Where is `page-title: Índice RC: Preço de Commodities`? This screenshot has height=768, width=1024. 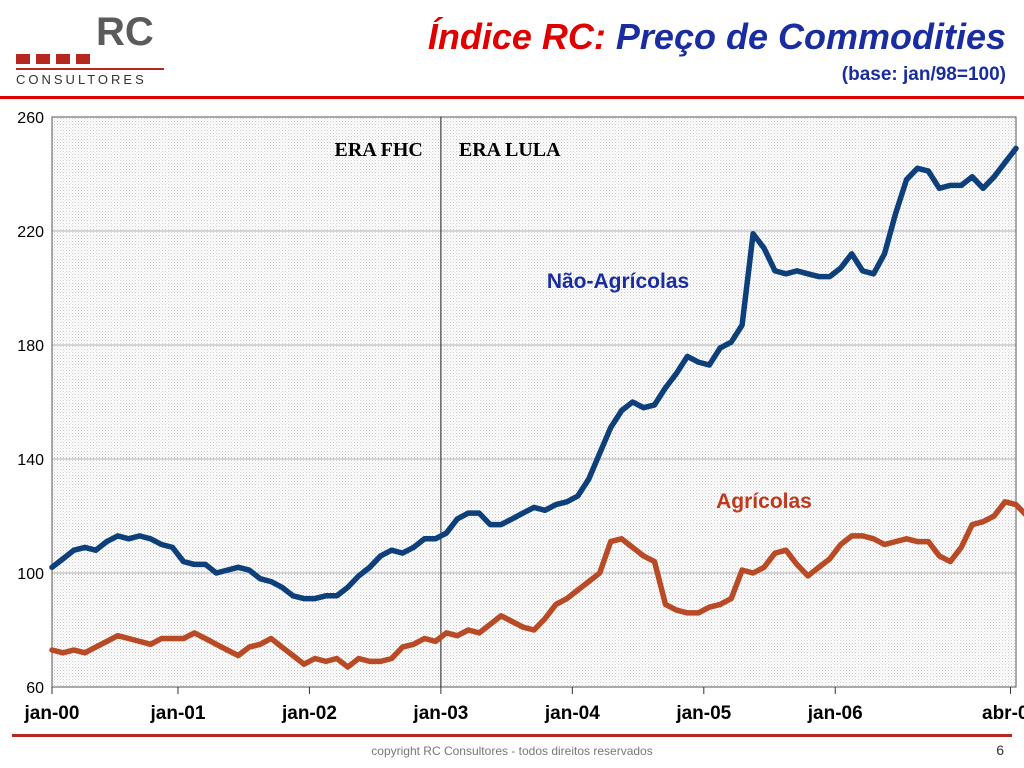 page-title: Índice RC: Preço de Commodities is located at coordinates (717, 37).